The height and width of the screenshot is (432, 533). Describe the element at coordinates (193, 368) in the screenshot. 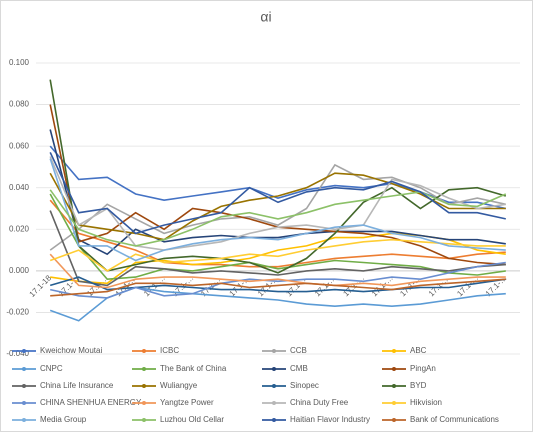

I see `legend-label: The Bank of China` at that location.